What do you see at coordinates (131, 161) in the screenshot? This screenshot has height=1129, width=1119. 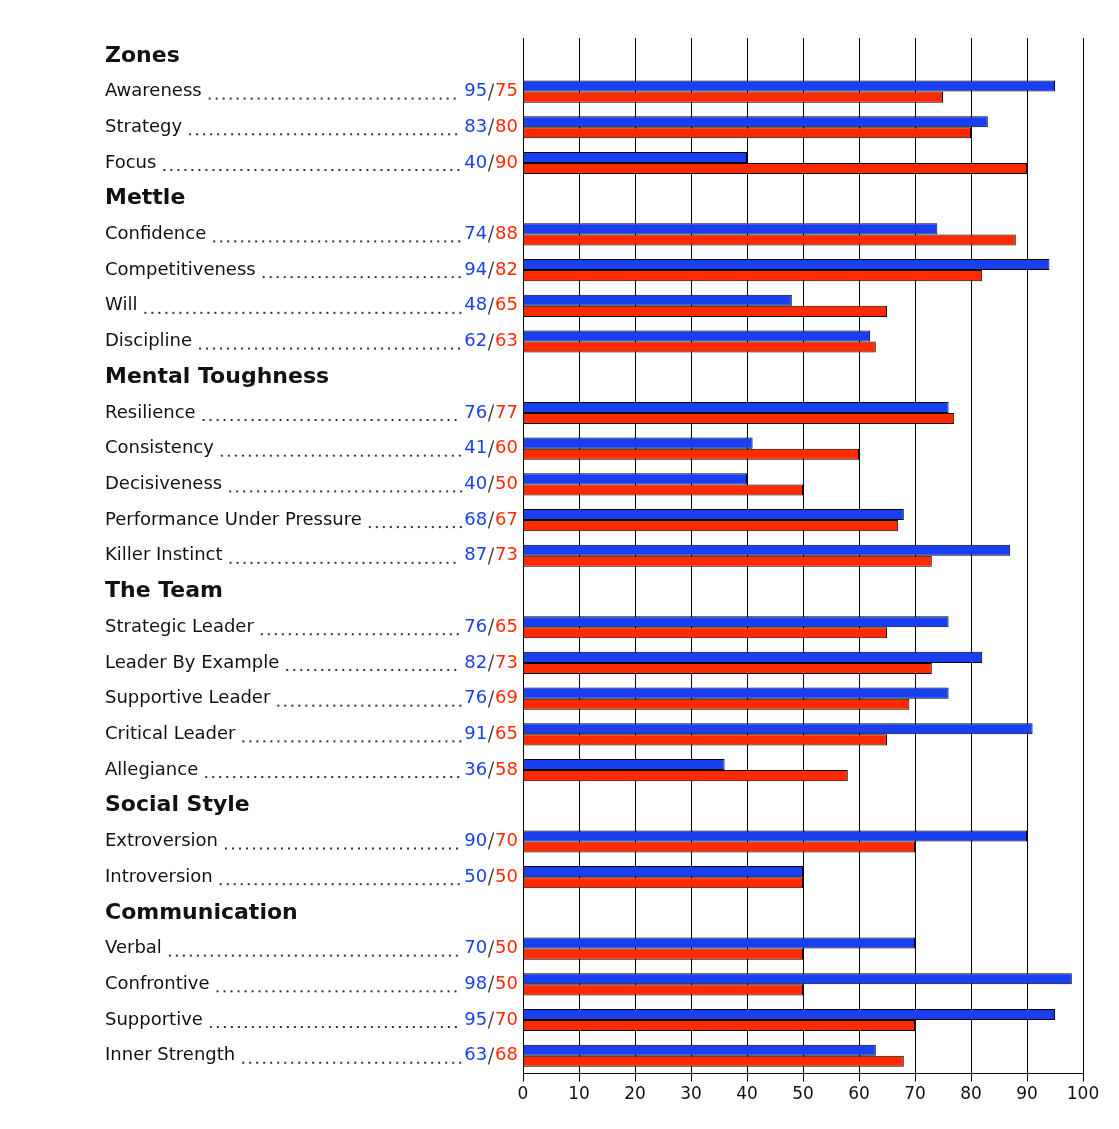 I see `y-tick-label: Focus` at bounding box center [131, 161].